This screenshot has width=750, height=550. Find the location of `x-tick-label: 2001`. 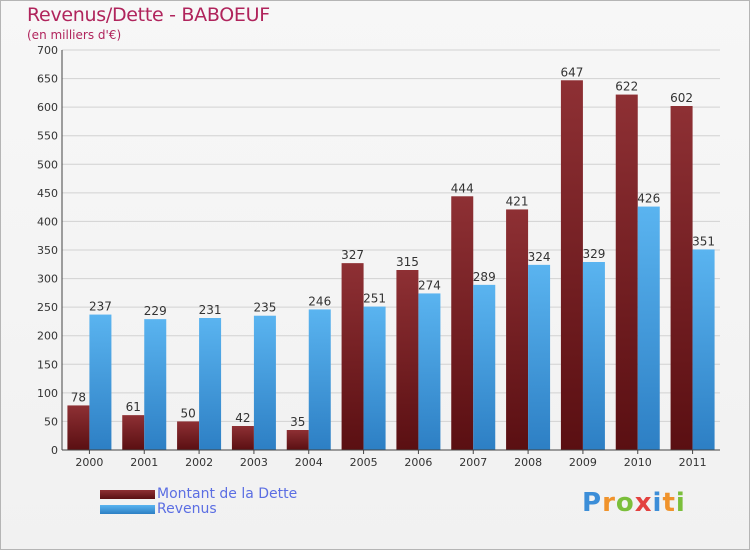

x-tick-label: 2001 is located at coordinates (144, 462).